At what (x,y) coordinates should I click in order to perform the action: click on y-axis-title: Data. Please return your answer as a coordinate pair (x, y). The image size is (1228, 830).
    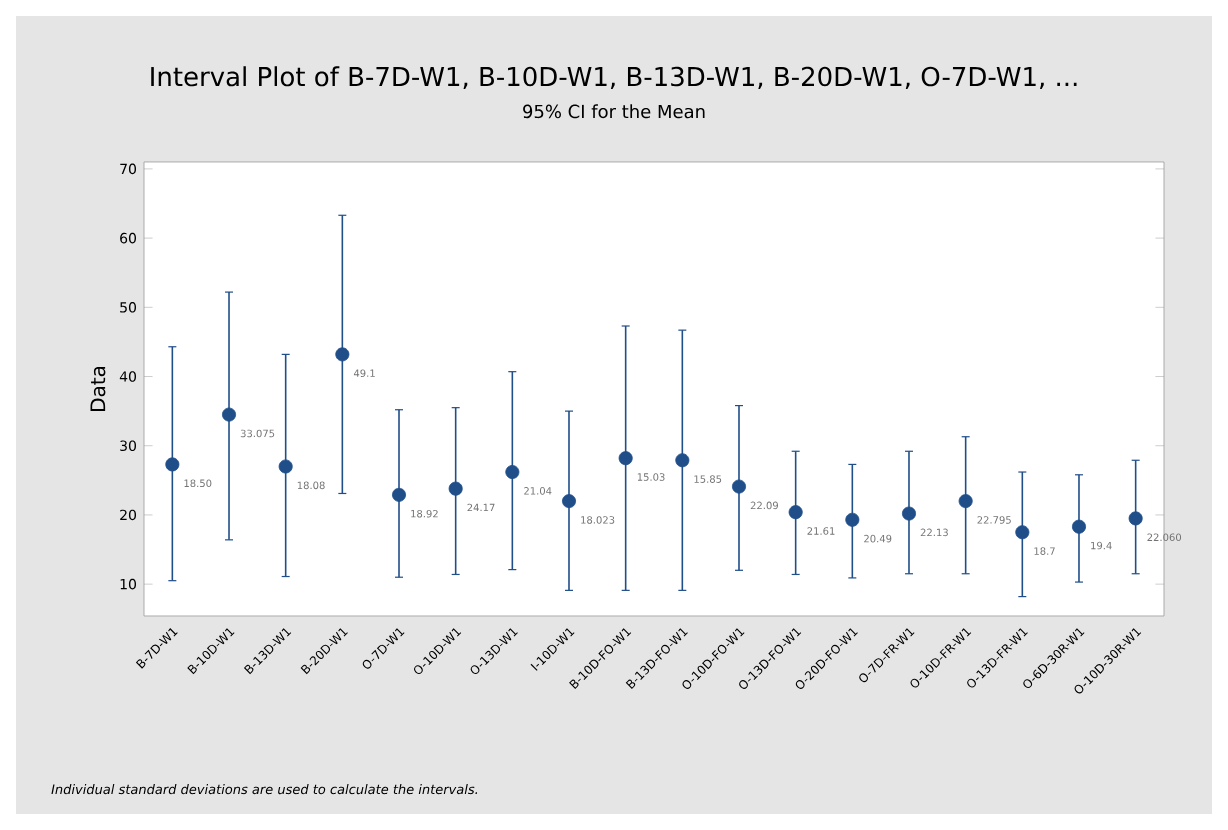
    Looking at the image, I should click on (98, 388).